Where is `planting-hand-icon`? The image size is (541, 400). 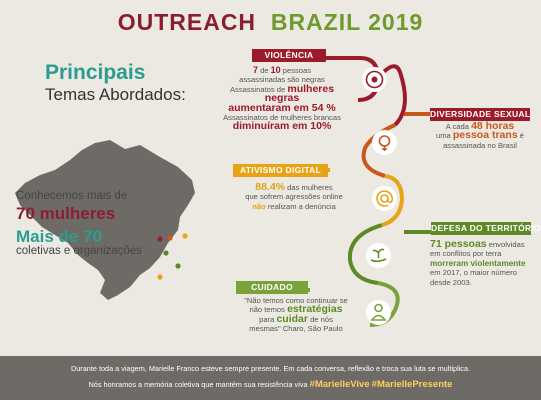 planting-hand-icon is located at coordinates (378, 255).